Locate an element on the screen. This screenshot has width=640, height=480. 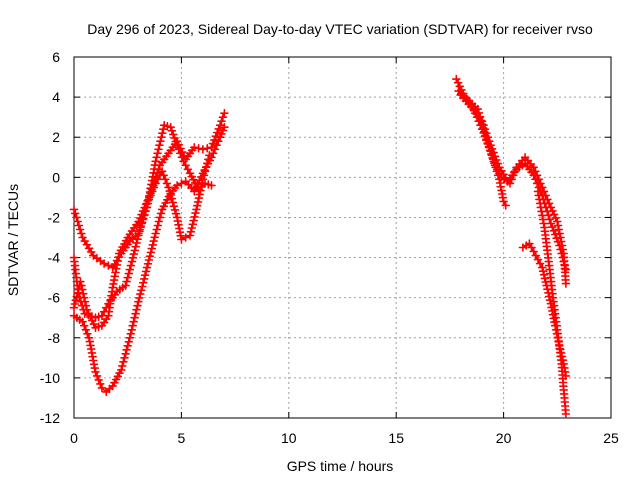
y-tick-label: -4 is located at coordinates (54, 258).